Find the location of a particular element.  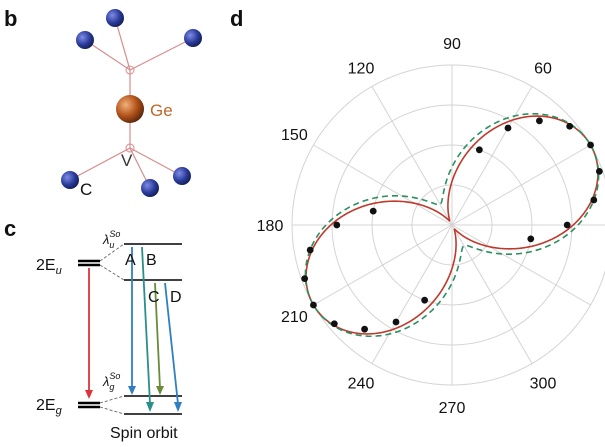

angle-tick-label: 60 is located at coordinates (543, 68).